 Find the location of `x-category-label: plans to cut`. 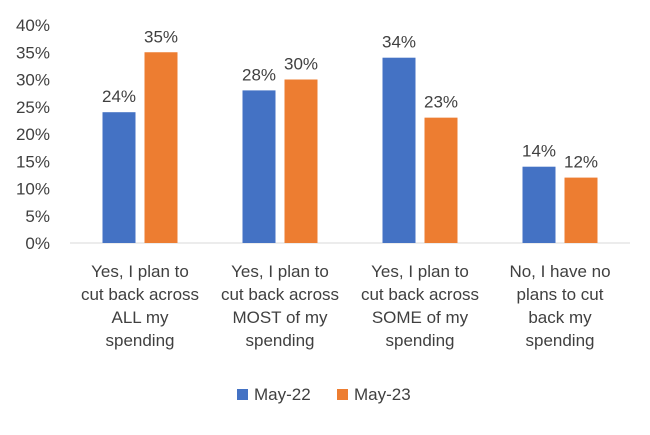

x-category-label: plans to cut is located at coordinates (560, 294).